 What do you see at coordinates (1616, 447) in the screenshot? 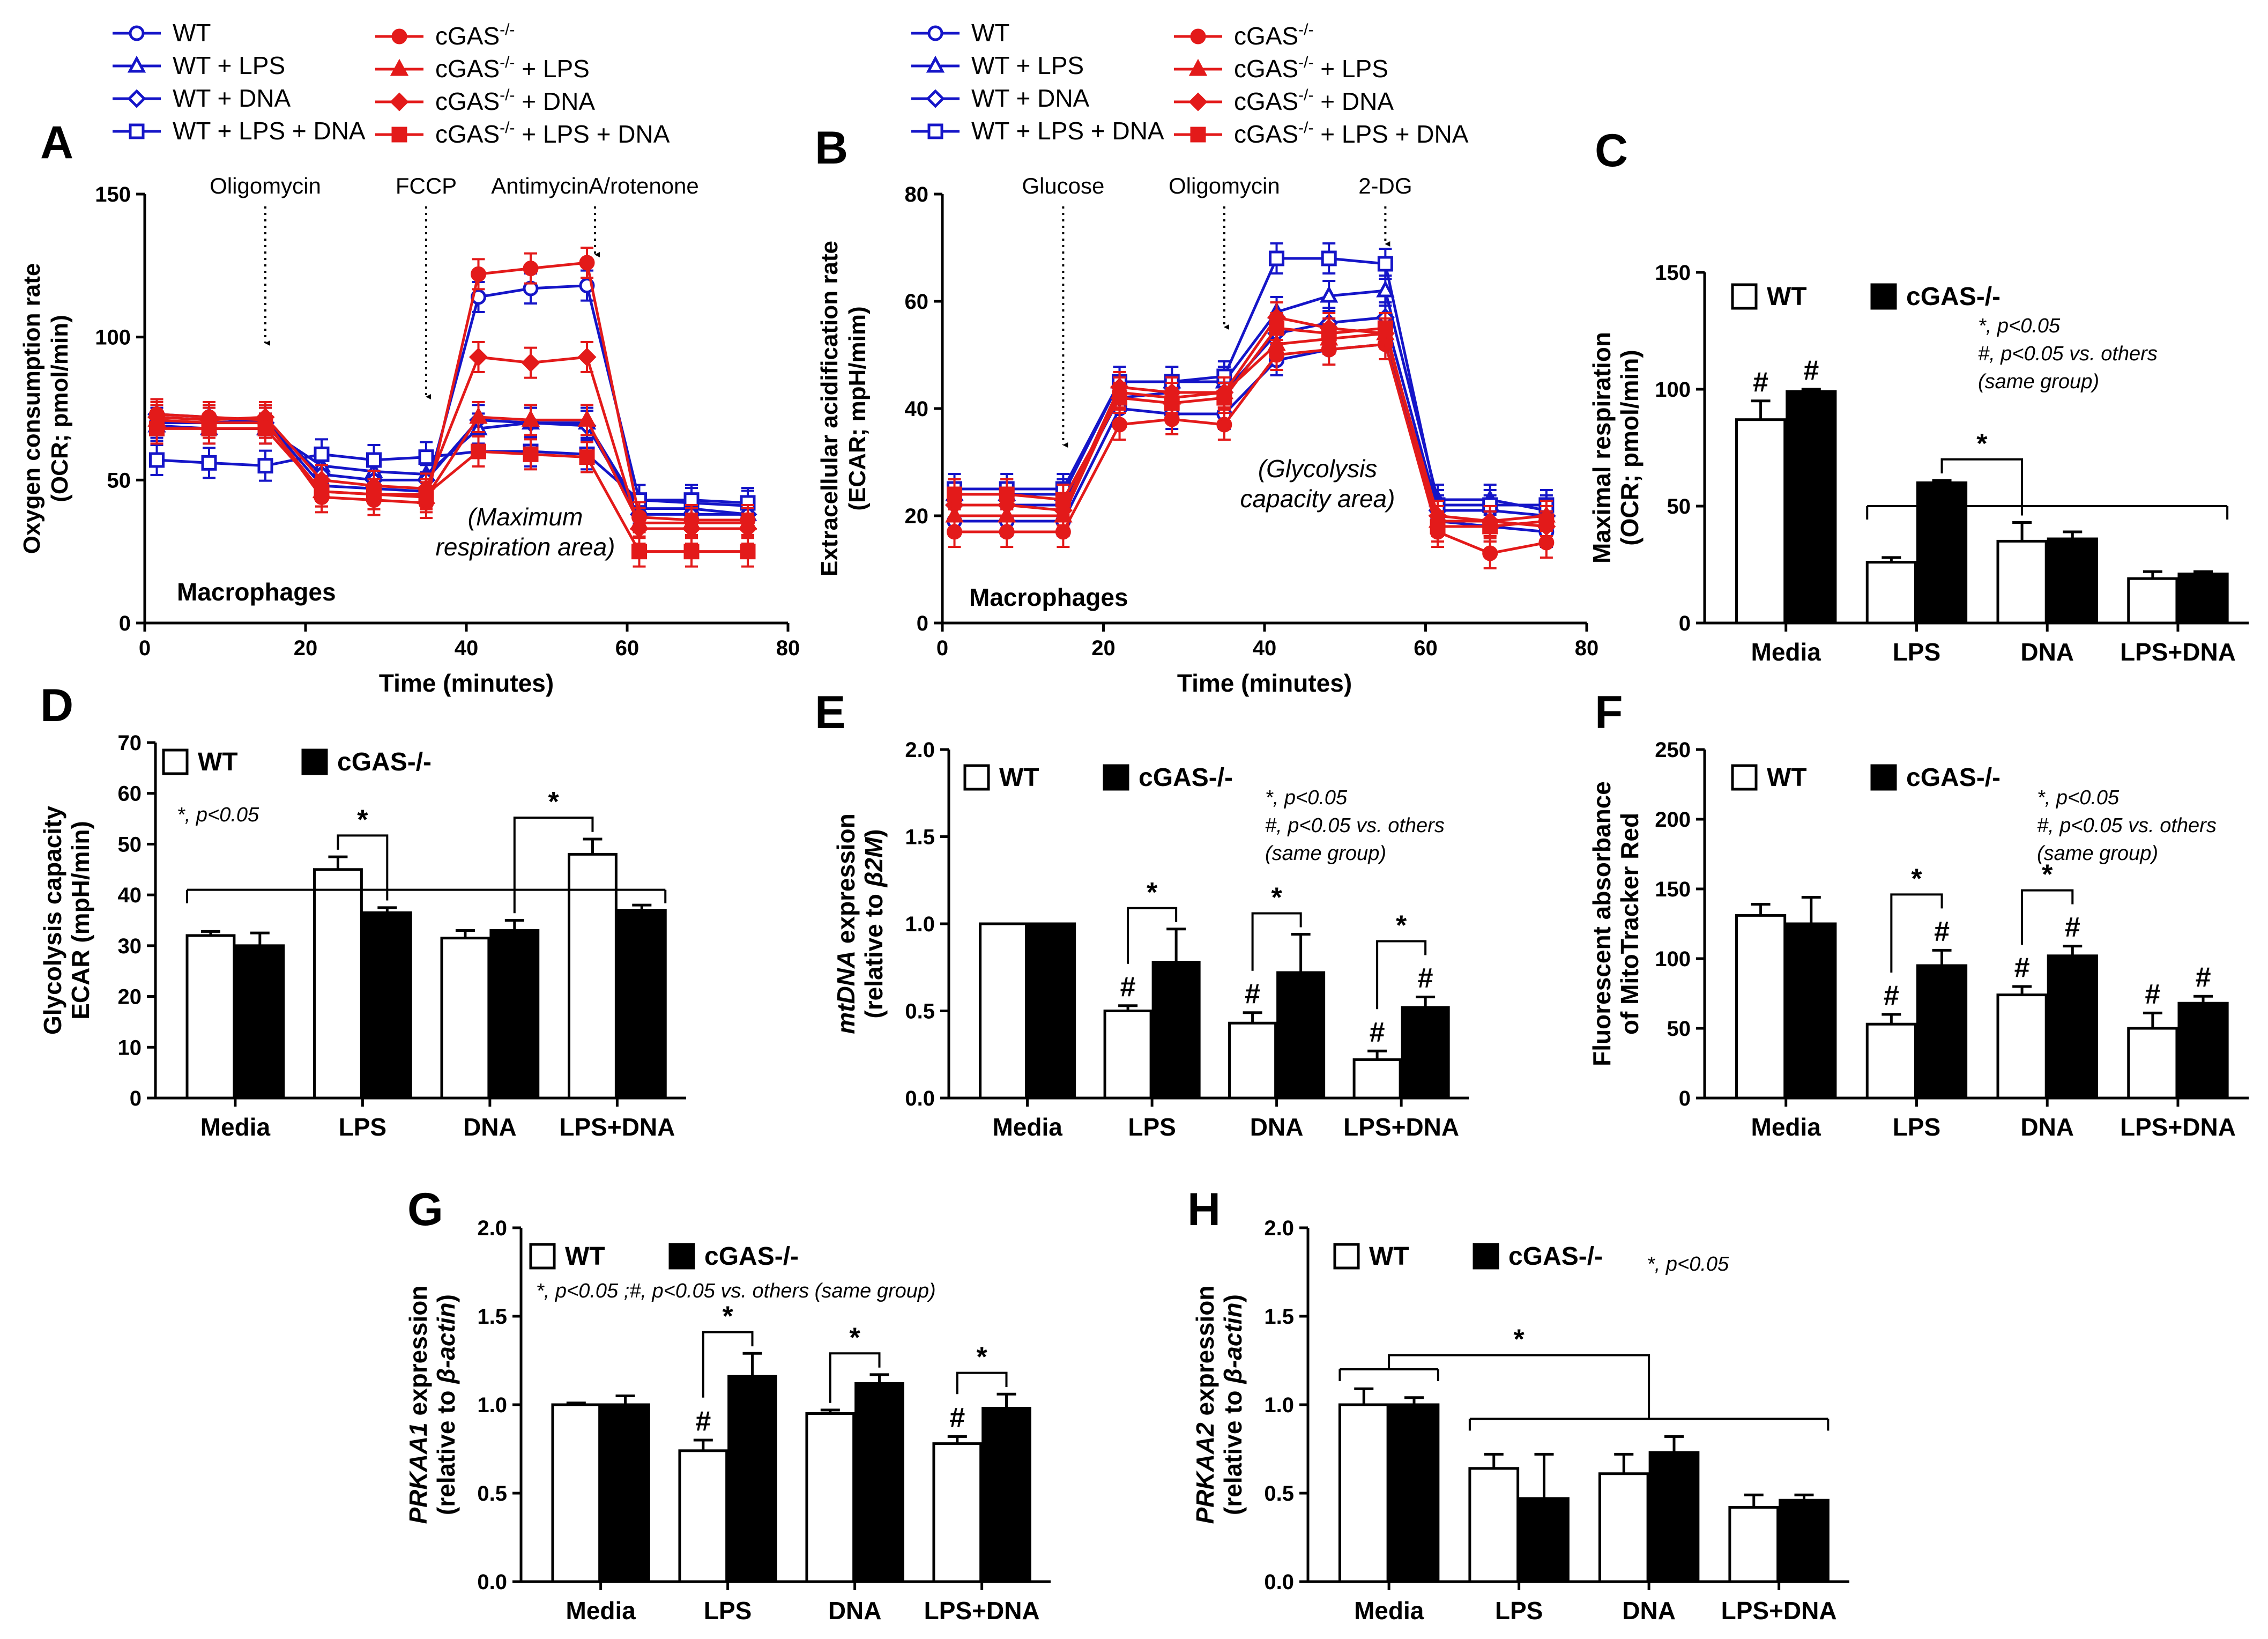
I see `y-axis-title: Maximal respiration (OCR; pmol/min)` at bounding box center [1616, 447].